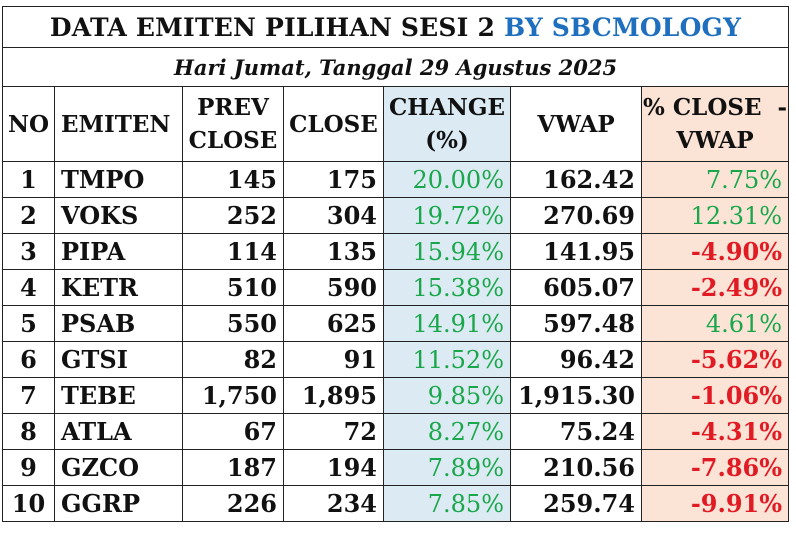  I want to click on cell-close: 1,895, so click(333, 395).